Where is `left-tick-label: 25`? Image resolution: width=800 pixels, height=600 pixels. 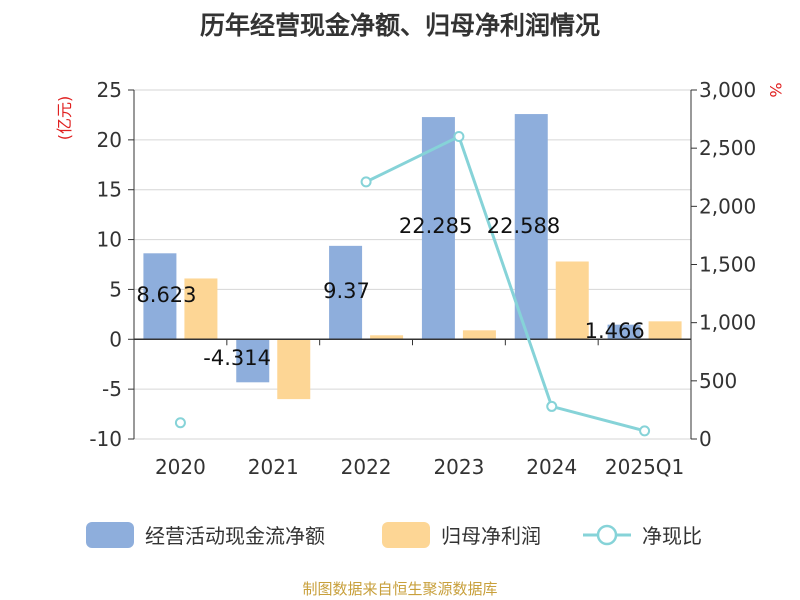
left-tick-label: 25 is located at coordinates (109, 90).